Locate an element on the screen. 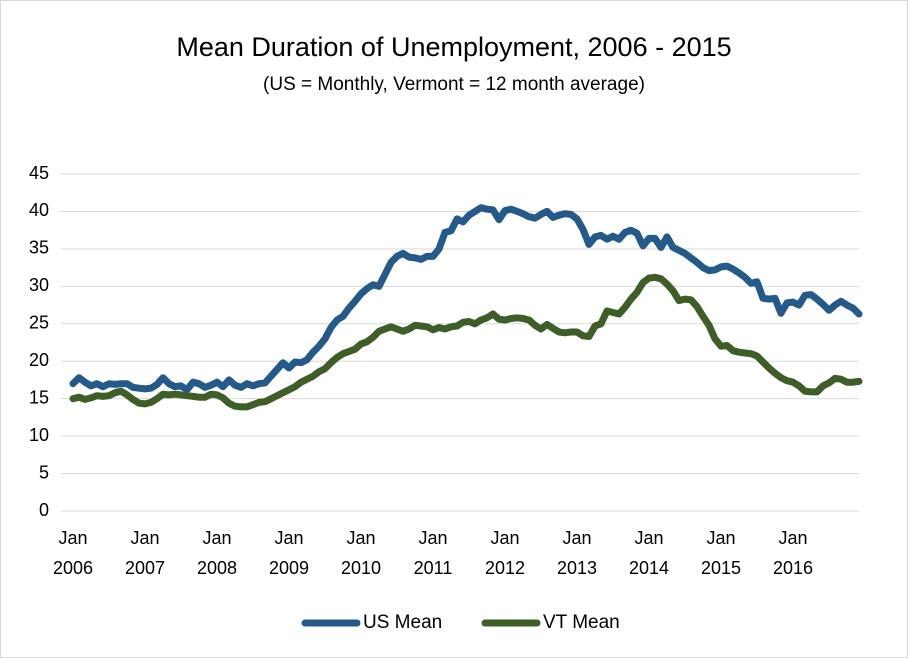 Image resolution: width=908 pixels, height=658 pixels. y-tick-label: 10 is located at coordinates (39, 435).